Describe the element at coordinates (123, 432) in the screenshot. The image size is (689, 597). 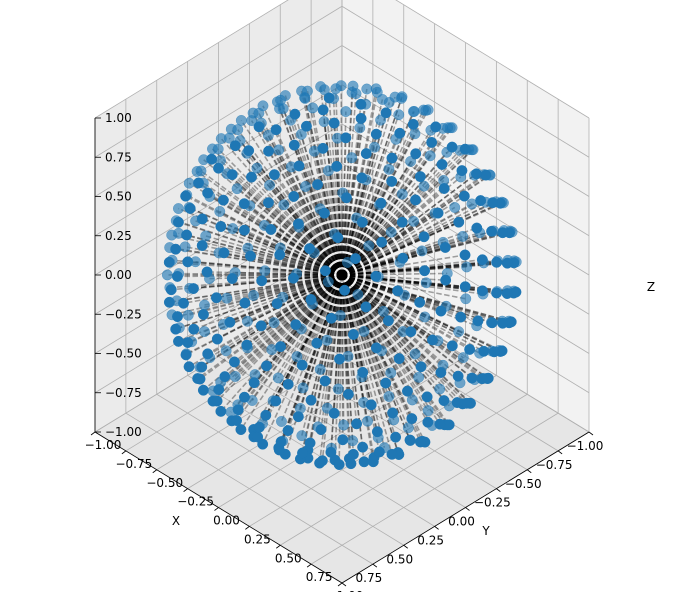
I see `z-tick-label: −1.00` at that location.